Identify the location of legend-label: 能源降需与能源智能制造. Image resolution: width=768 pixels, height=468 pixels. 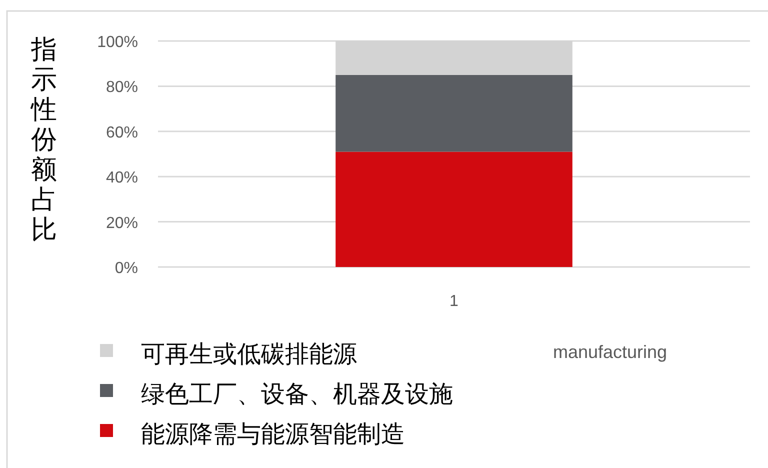
(273, 435).